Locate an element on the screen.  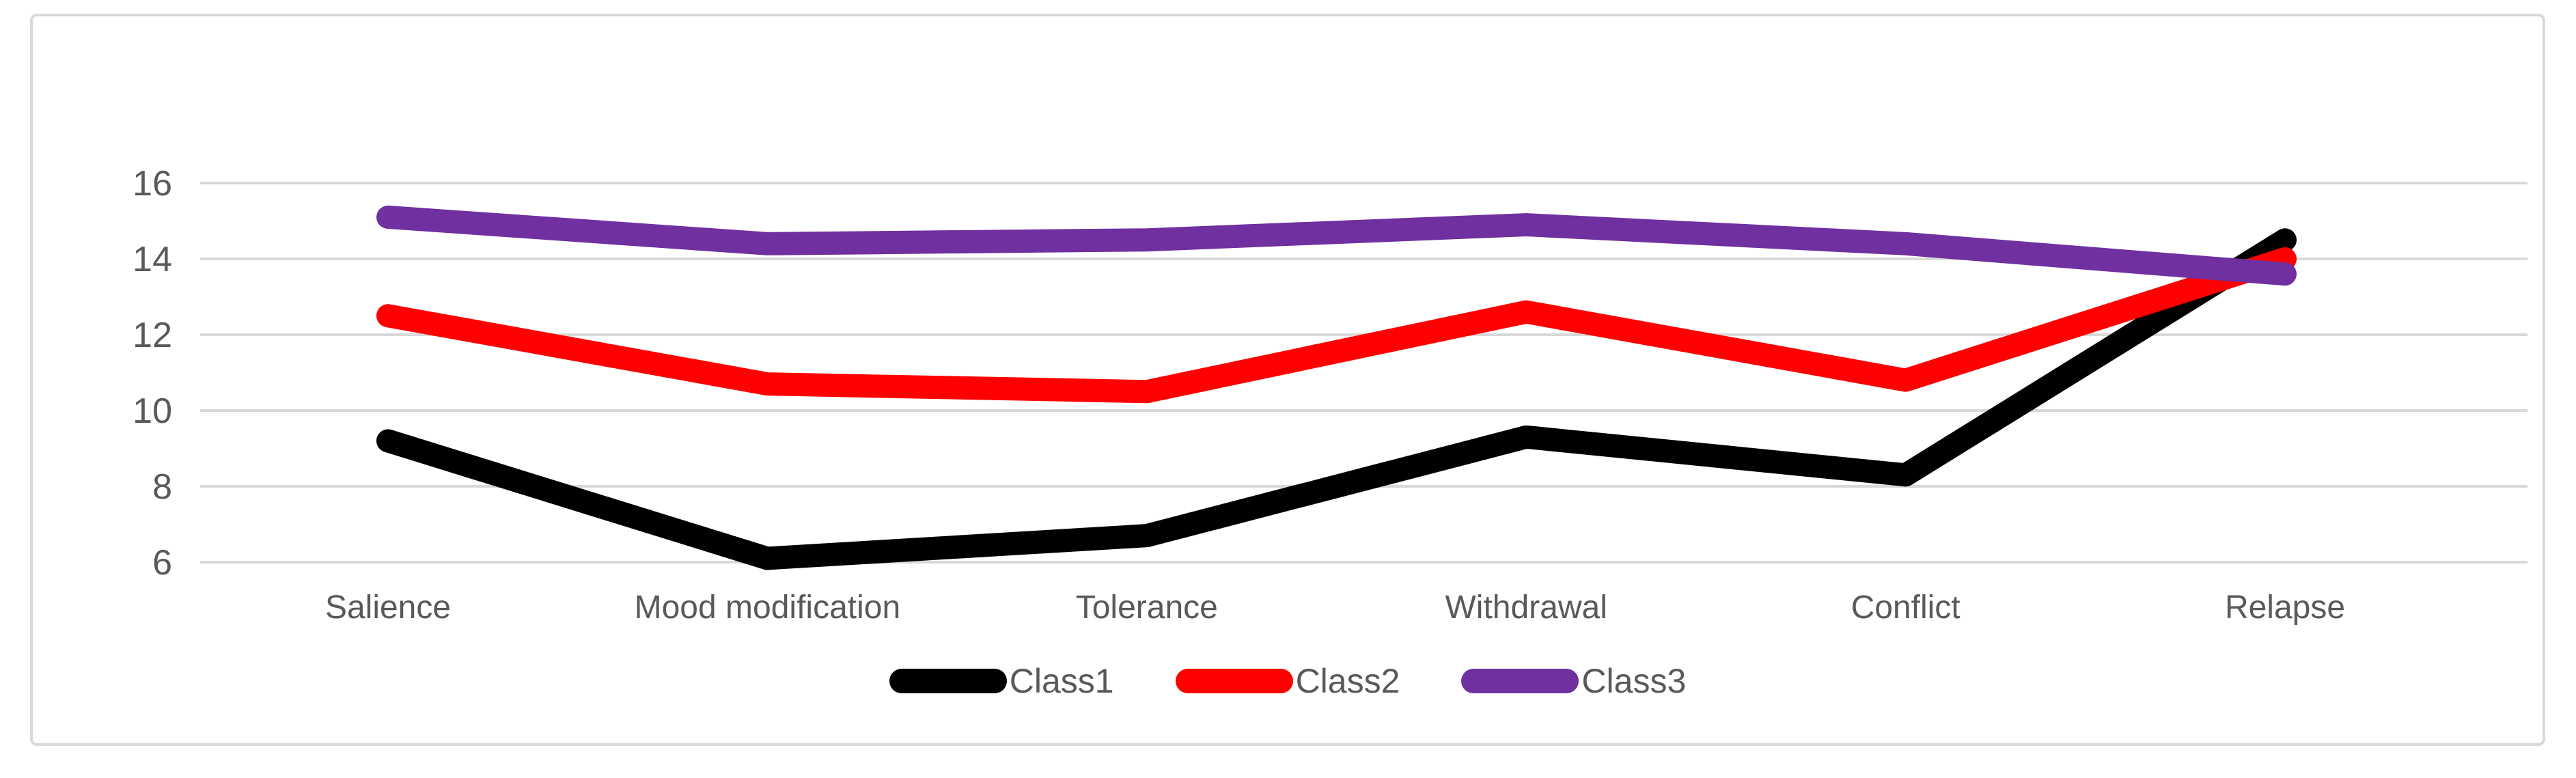
category-label: Salience is located at coordinates (388, 607).